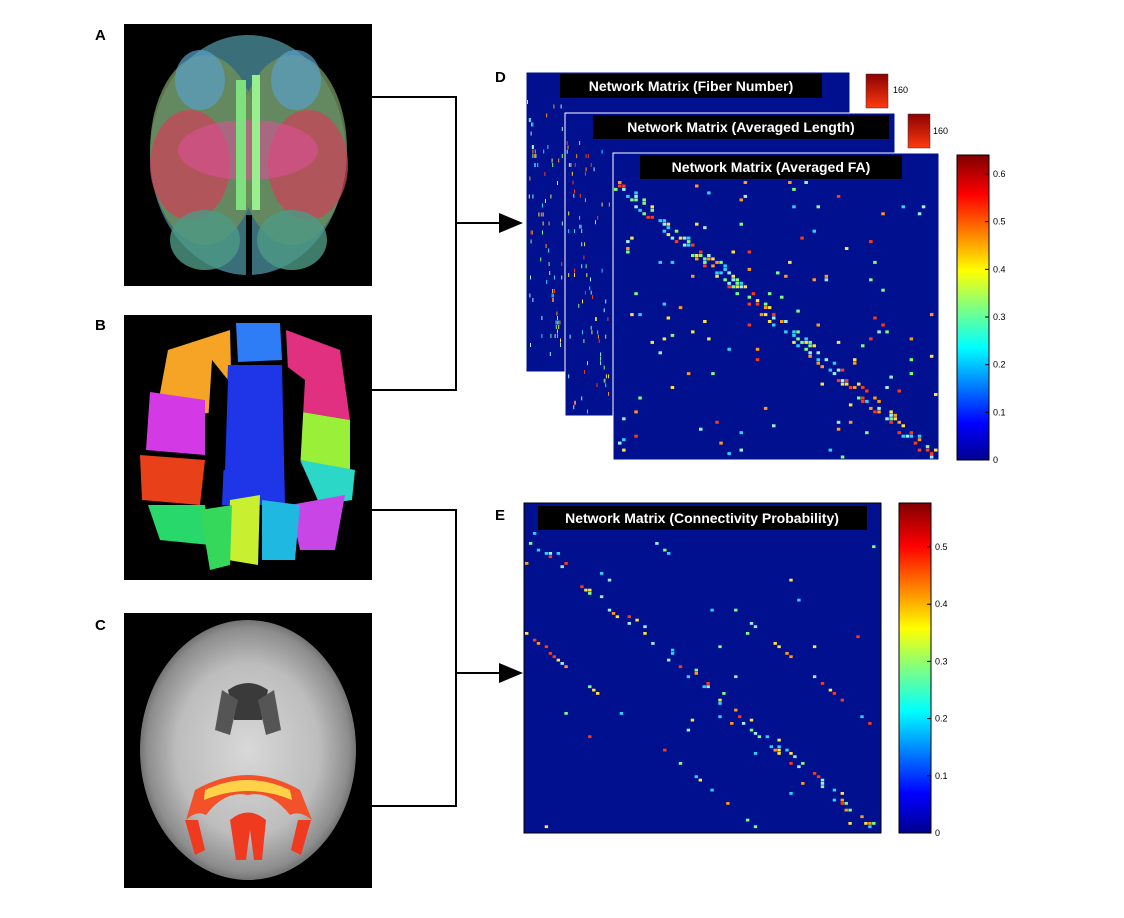 This screenshot has width=1124, height=918. I want to click on colorbar-tick-label: 0.4, so click(941, 604).